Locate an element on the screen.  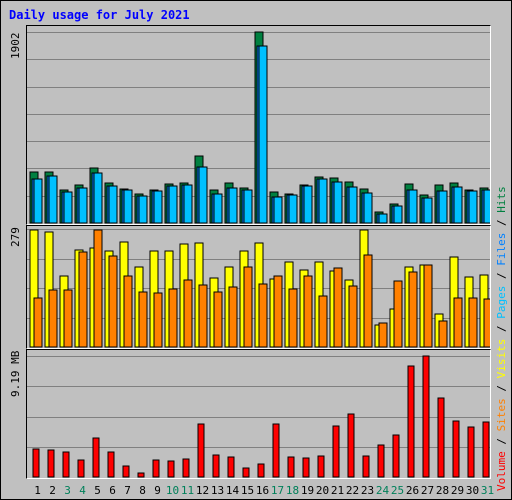
day-label-31: 31 is located at coordinates (487, 490).